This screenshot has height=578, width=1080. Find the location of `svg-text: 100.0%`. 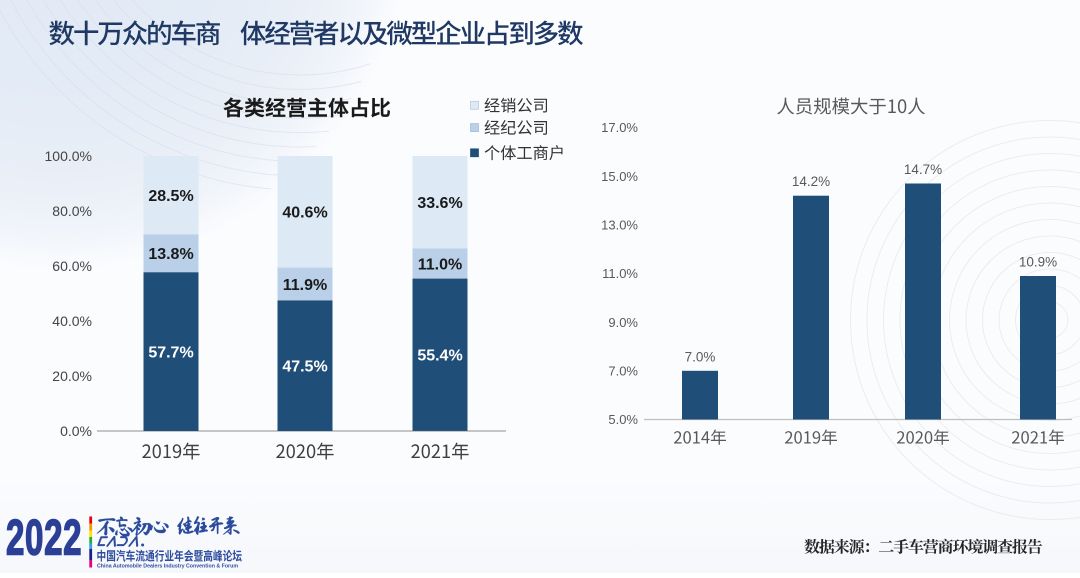

svg-text: 100.0% is located at coordinates (68, 156).